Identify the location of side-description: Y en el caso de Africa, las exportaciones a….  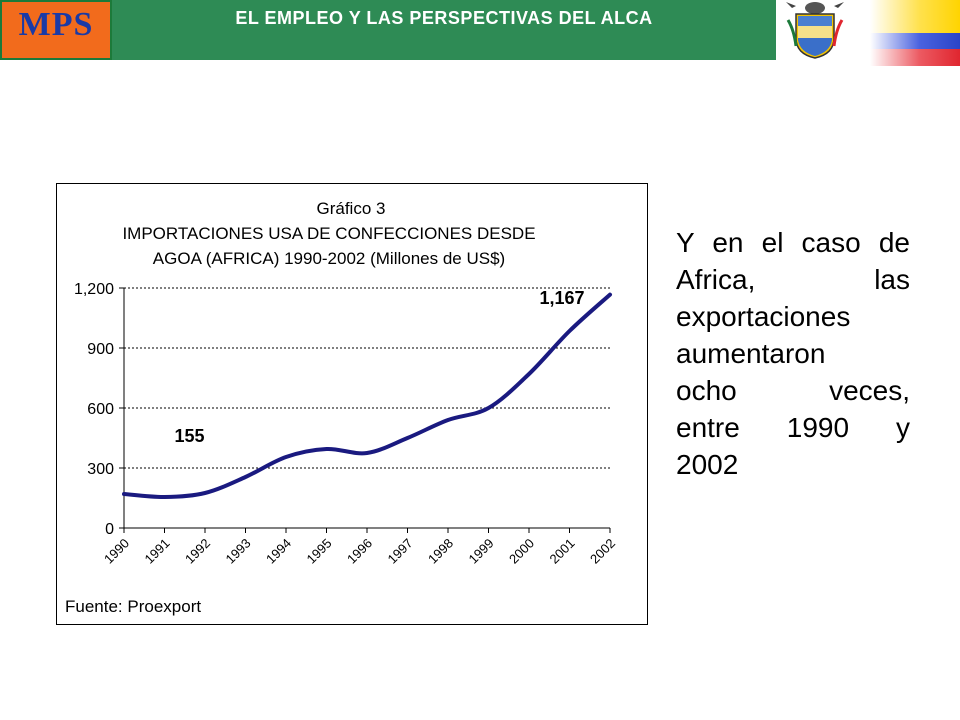
(793, 353).